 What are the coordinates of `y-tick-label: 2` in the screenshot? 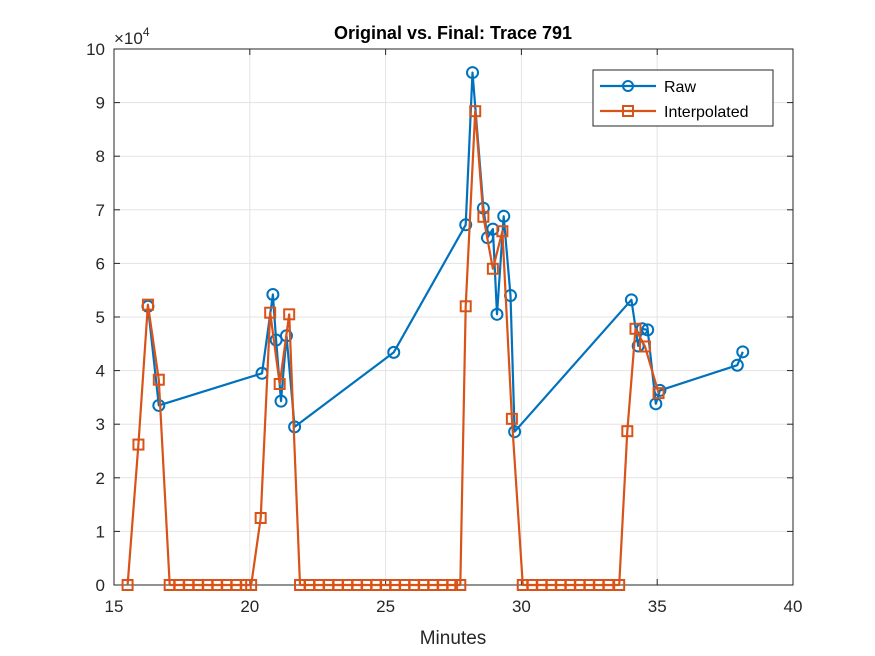 It's located at (100, 478).